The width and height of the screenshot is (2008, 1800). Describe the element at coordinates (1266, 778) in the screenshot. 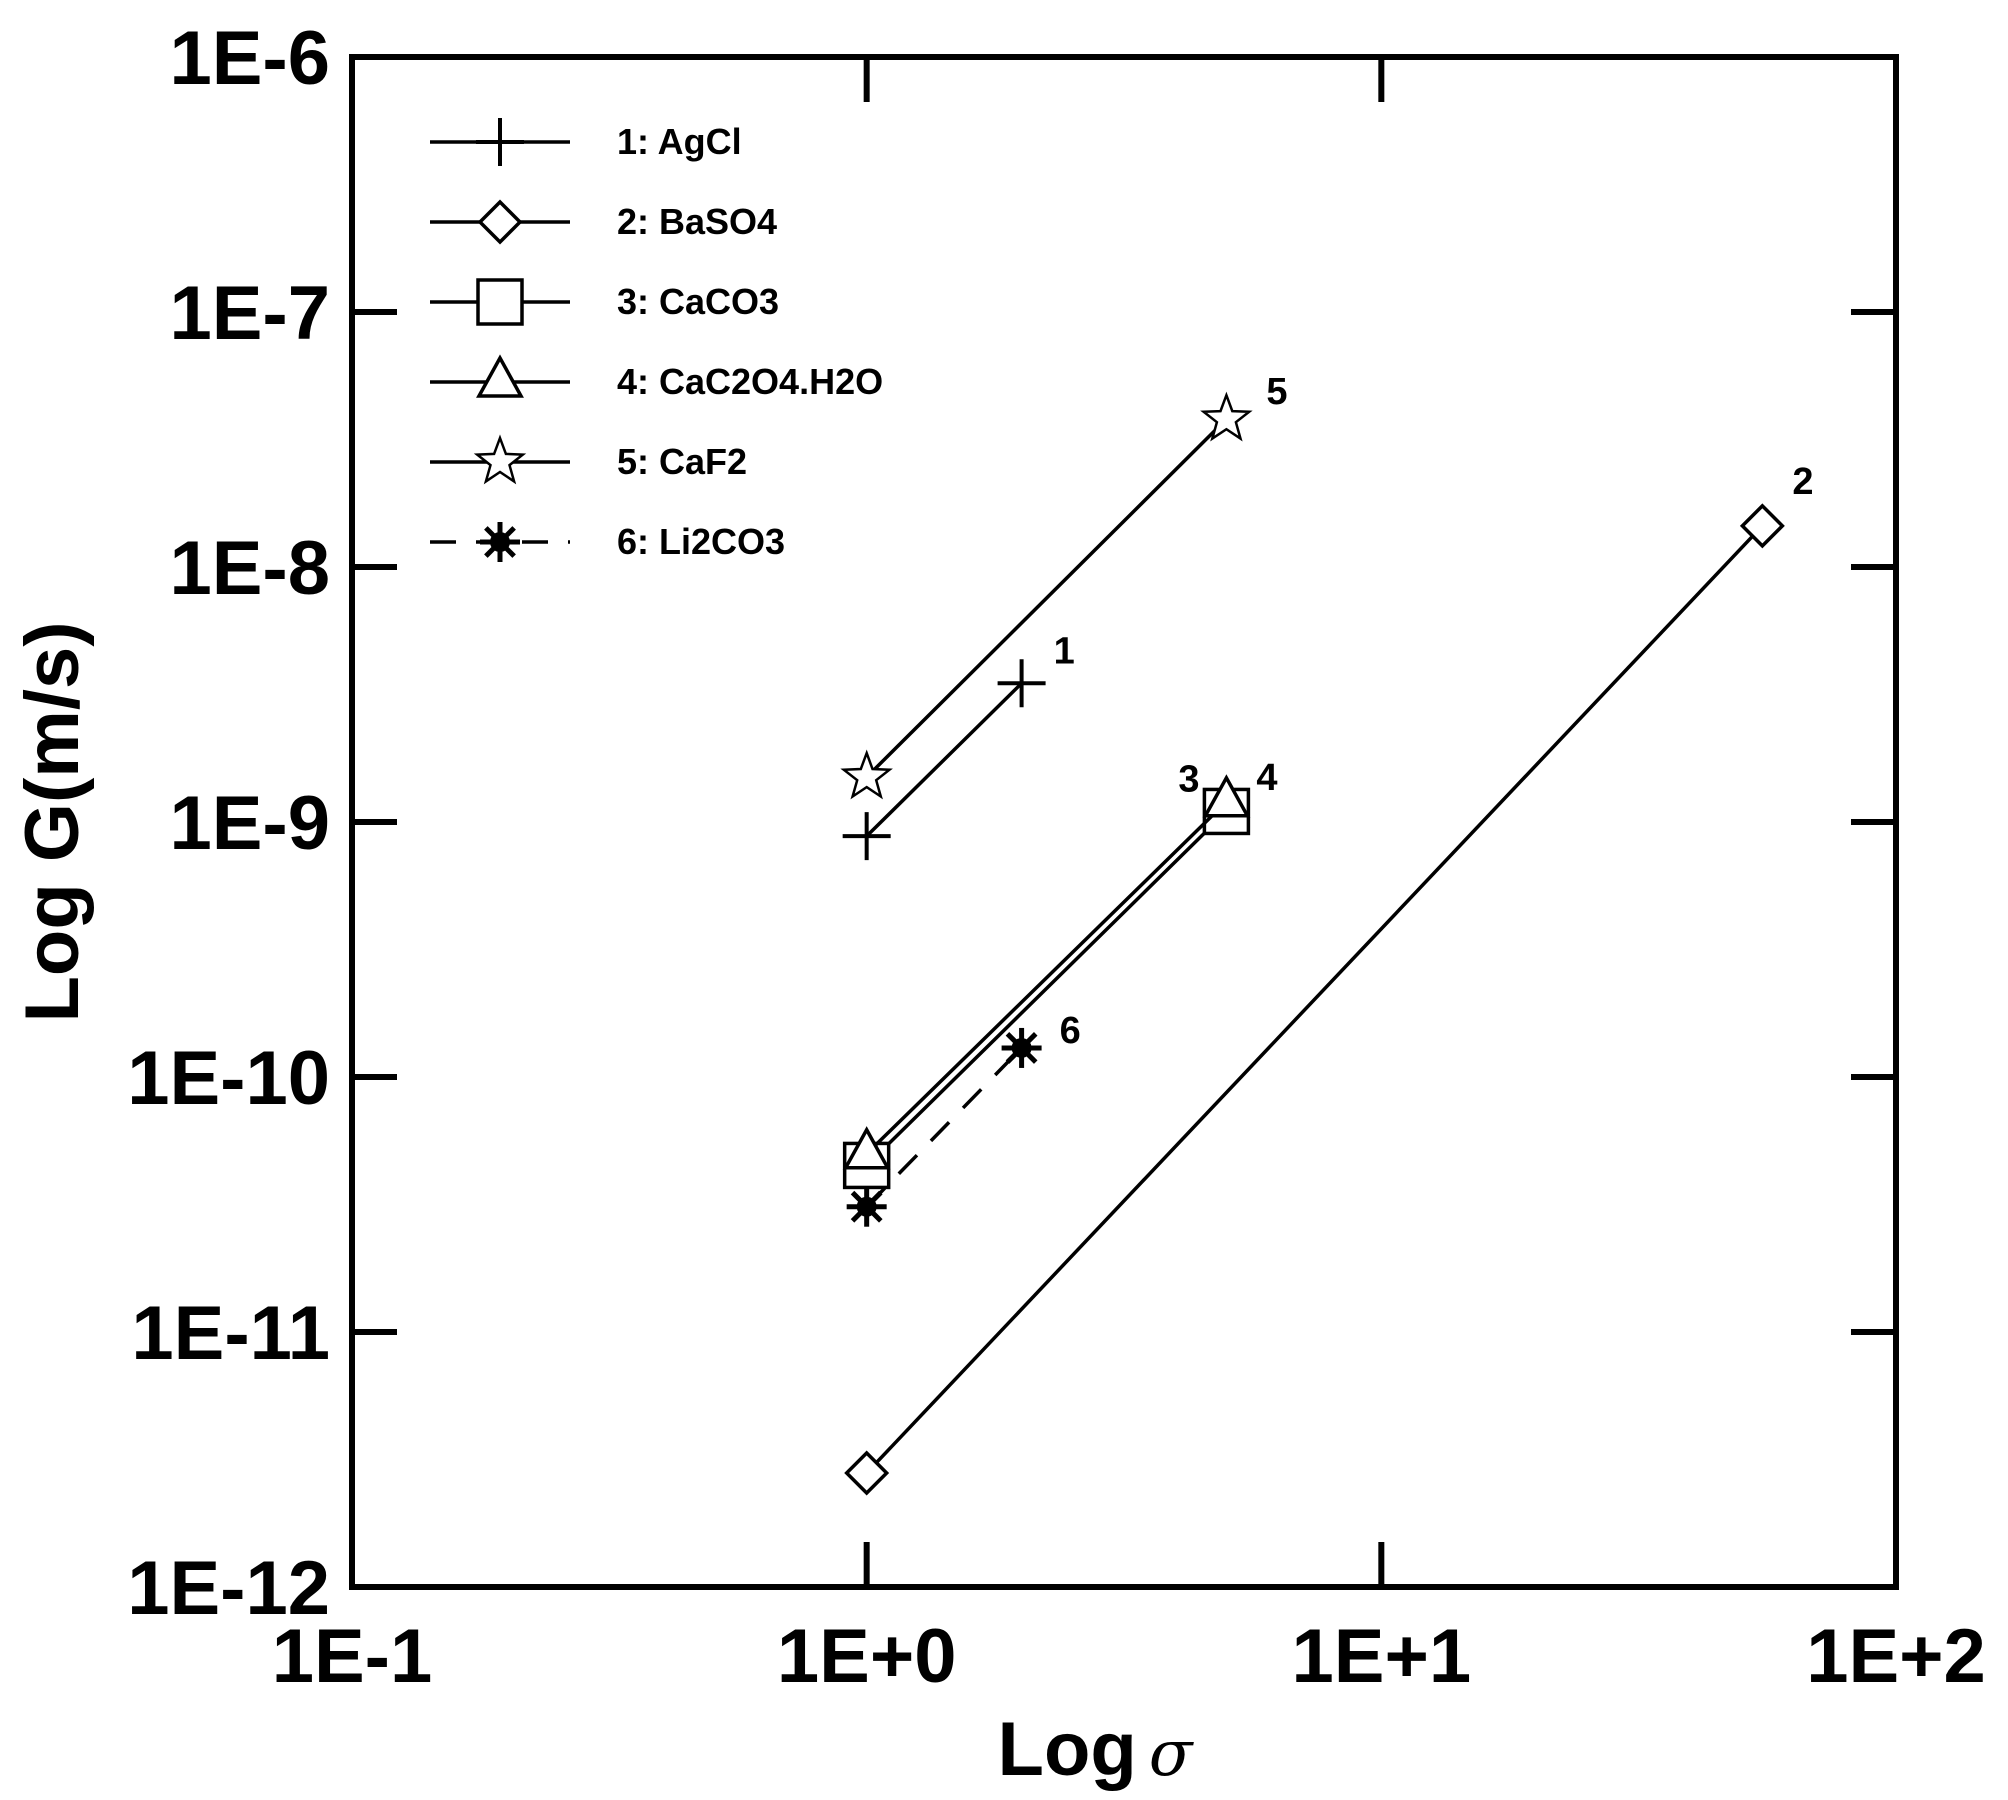

I see `series-end-label: 4` at that location.